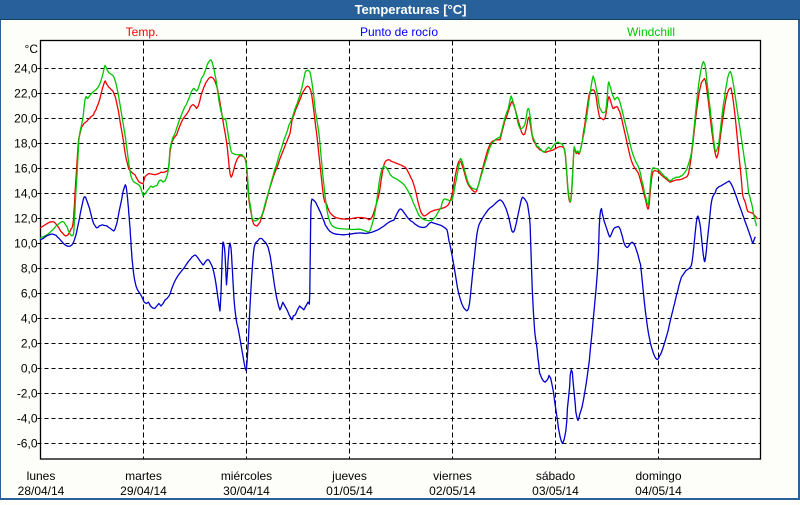  Describe the element at coordinates (349, 491) in the screenshot. I see `svg-text: 01/05/14` at that location.